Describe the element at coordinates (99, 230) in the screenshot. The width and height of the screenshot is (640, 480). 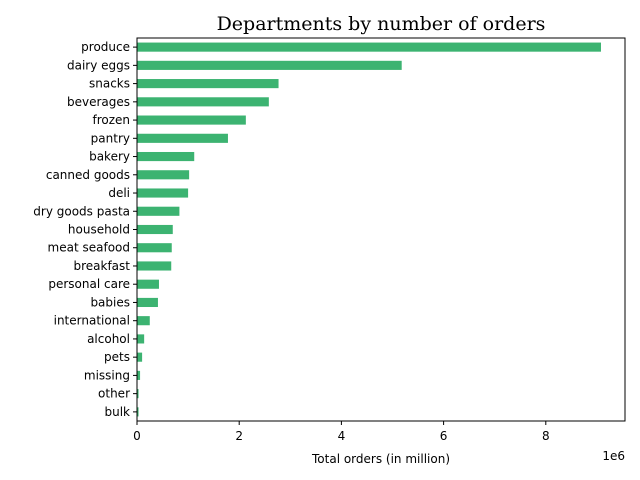
I see `y-tick-label: household` at that location.